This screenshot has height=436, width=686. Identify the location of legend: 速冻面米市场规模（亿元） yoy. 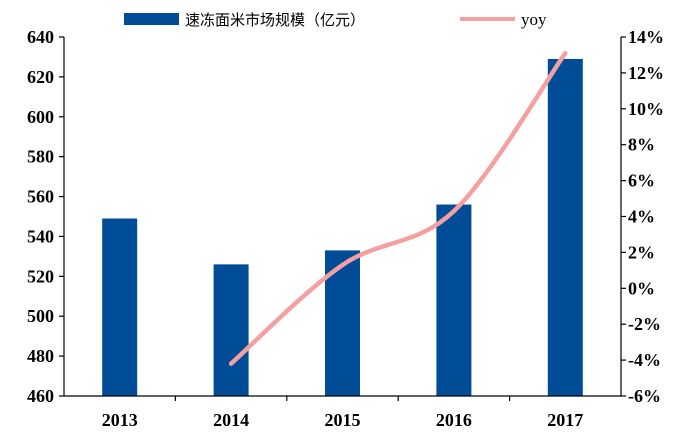
(335, 19).